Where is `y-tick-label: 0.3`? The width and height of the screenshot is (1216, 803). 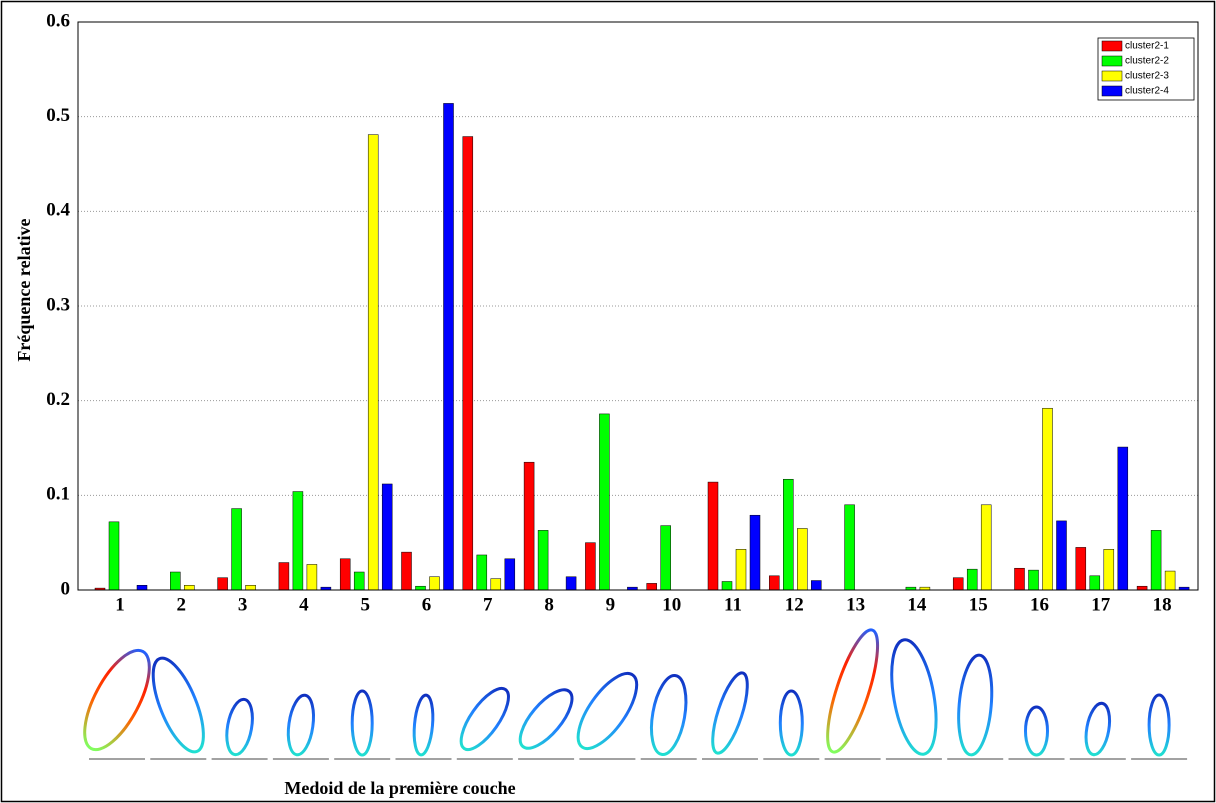 y-tick-label: 0.3 is located at coordinates (58, 304).